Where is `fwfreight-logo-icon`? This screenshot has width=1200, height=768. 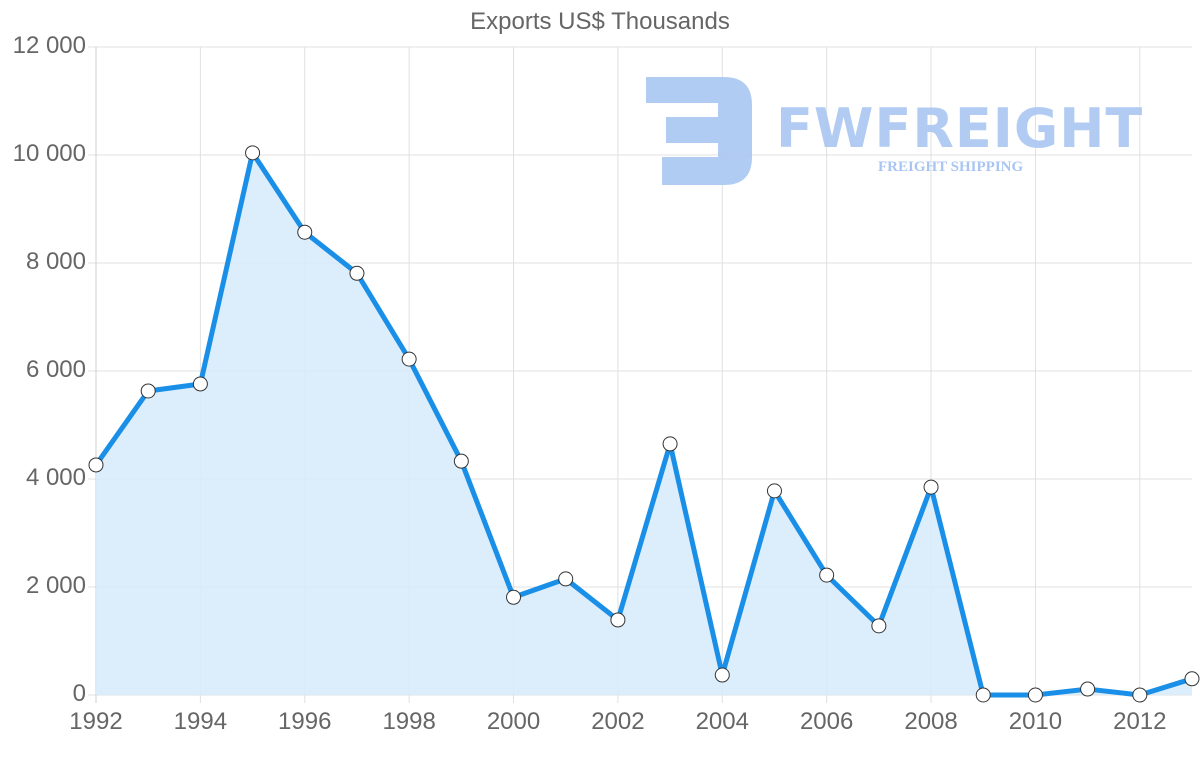
fwfreight-logo-icon is located at coordinates (699, 131).